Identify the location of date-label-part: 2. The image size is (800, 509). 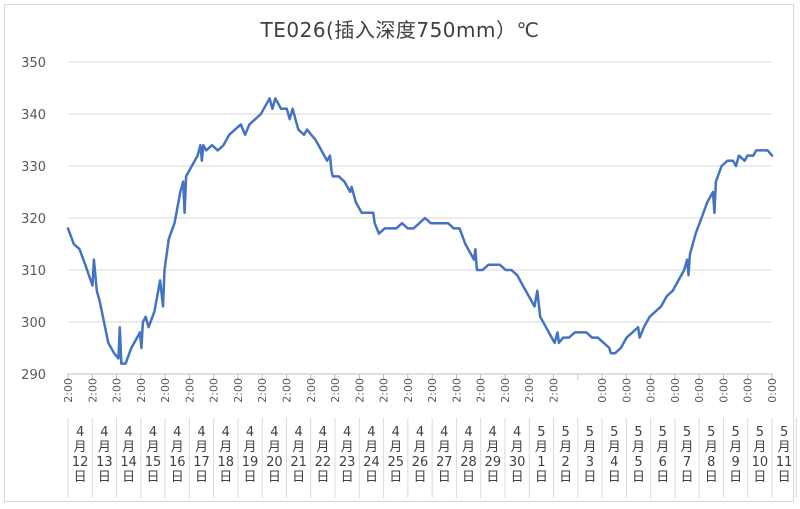
(566, 462).